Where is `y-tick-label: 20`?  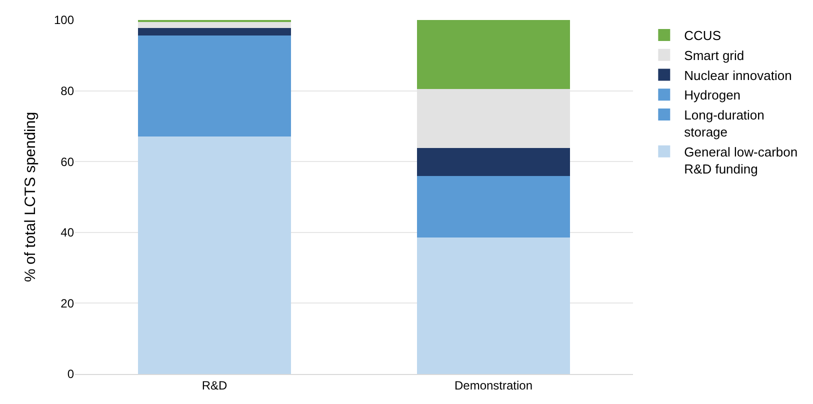 y-tick-label: 20 is located at coordinates (67, 303).